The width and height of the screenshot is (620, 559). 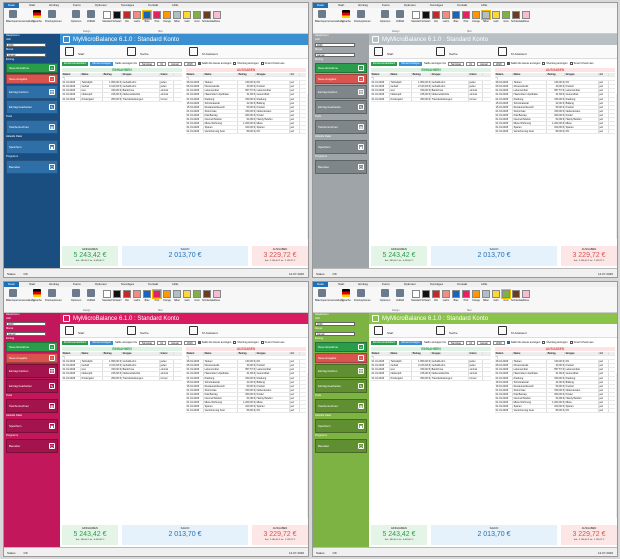 What do you see at coordinates (32, 426) in the screenshot?
I see `save-button: Speichern ▣` at bounding box center [32, 426].